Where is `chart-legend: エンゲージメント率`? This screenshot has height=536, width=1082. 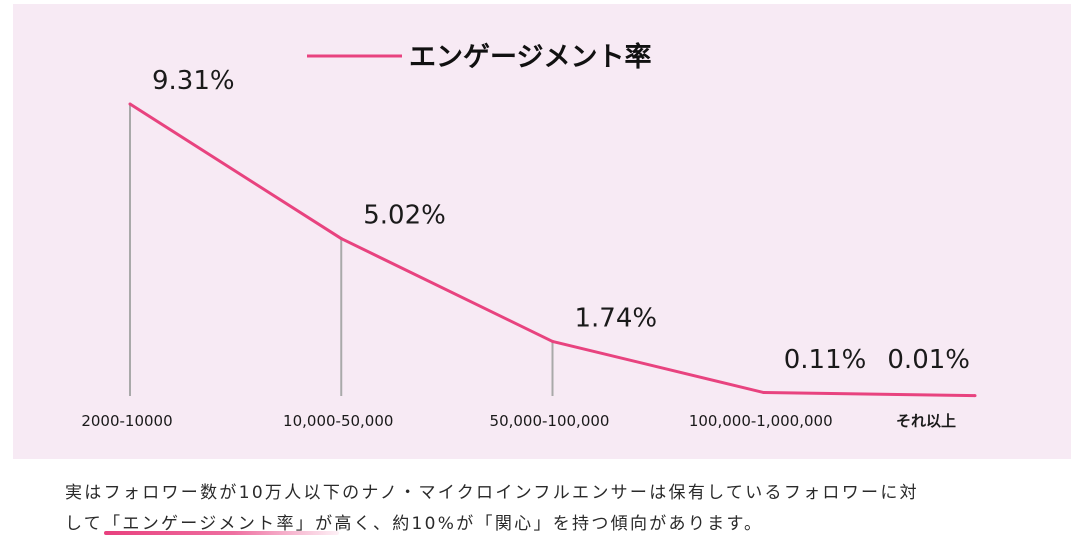 chart-legend: エンゲージメント率 is located at coordinates (479, 57).